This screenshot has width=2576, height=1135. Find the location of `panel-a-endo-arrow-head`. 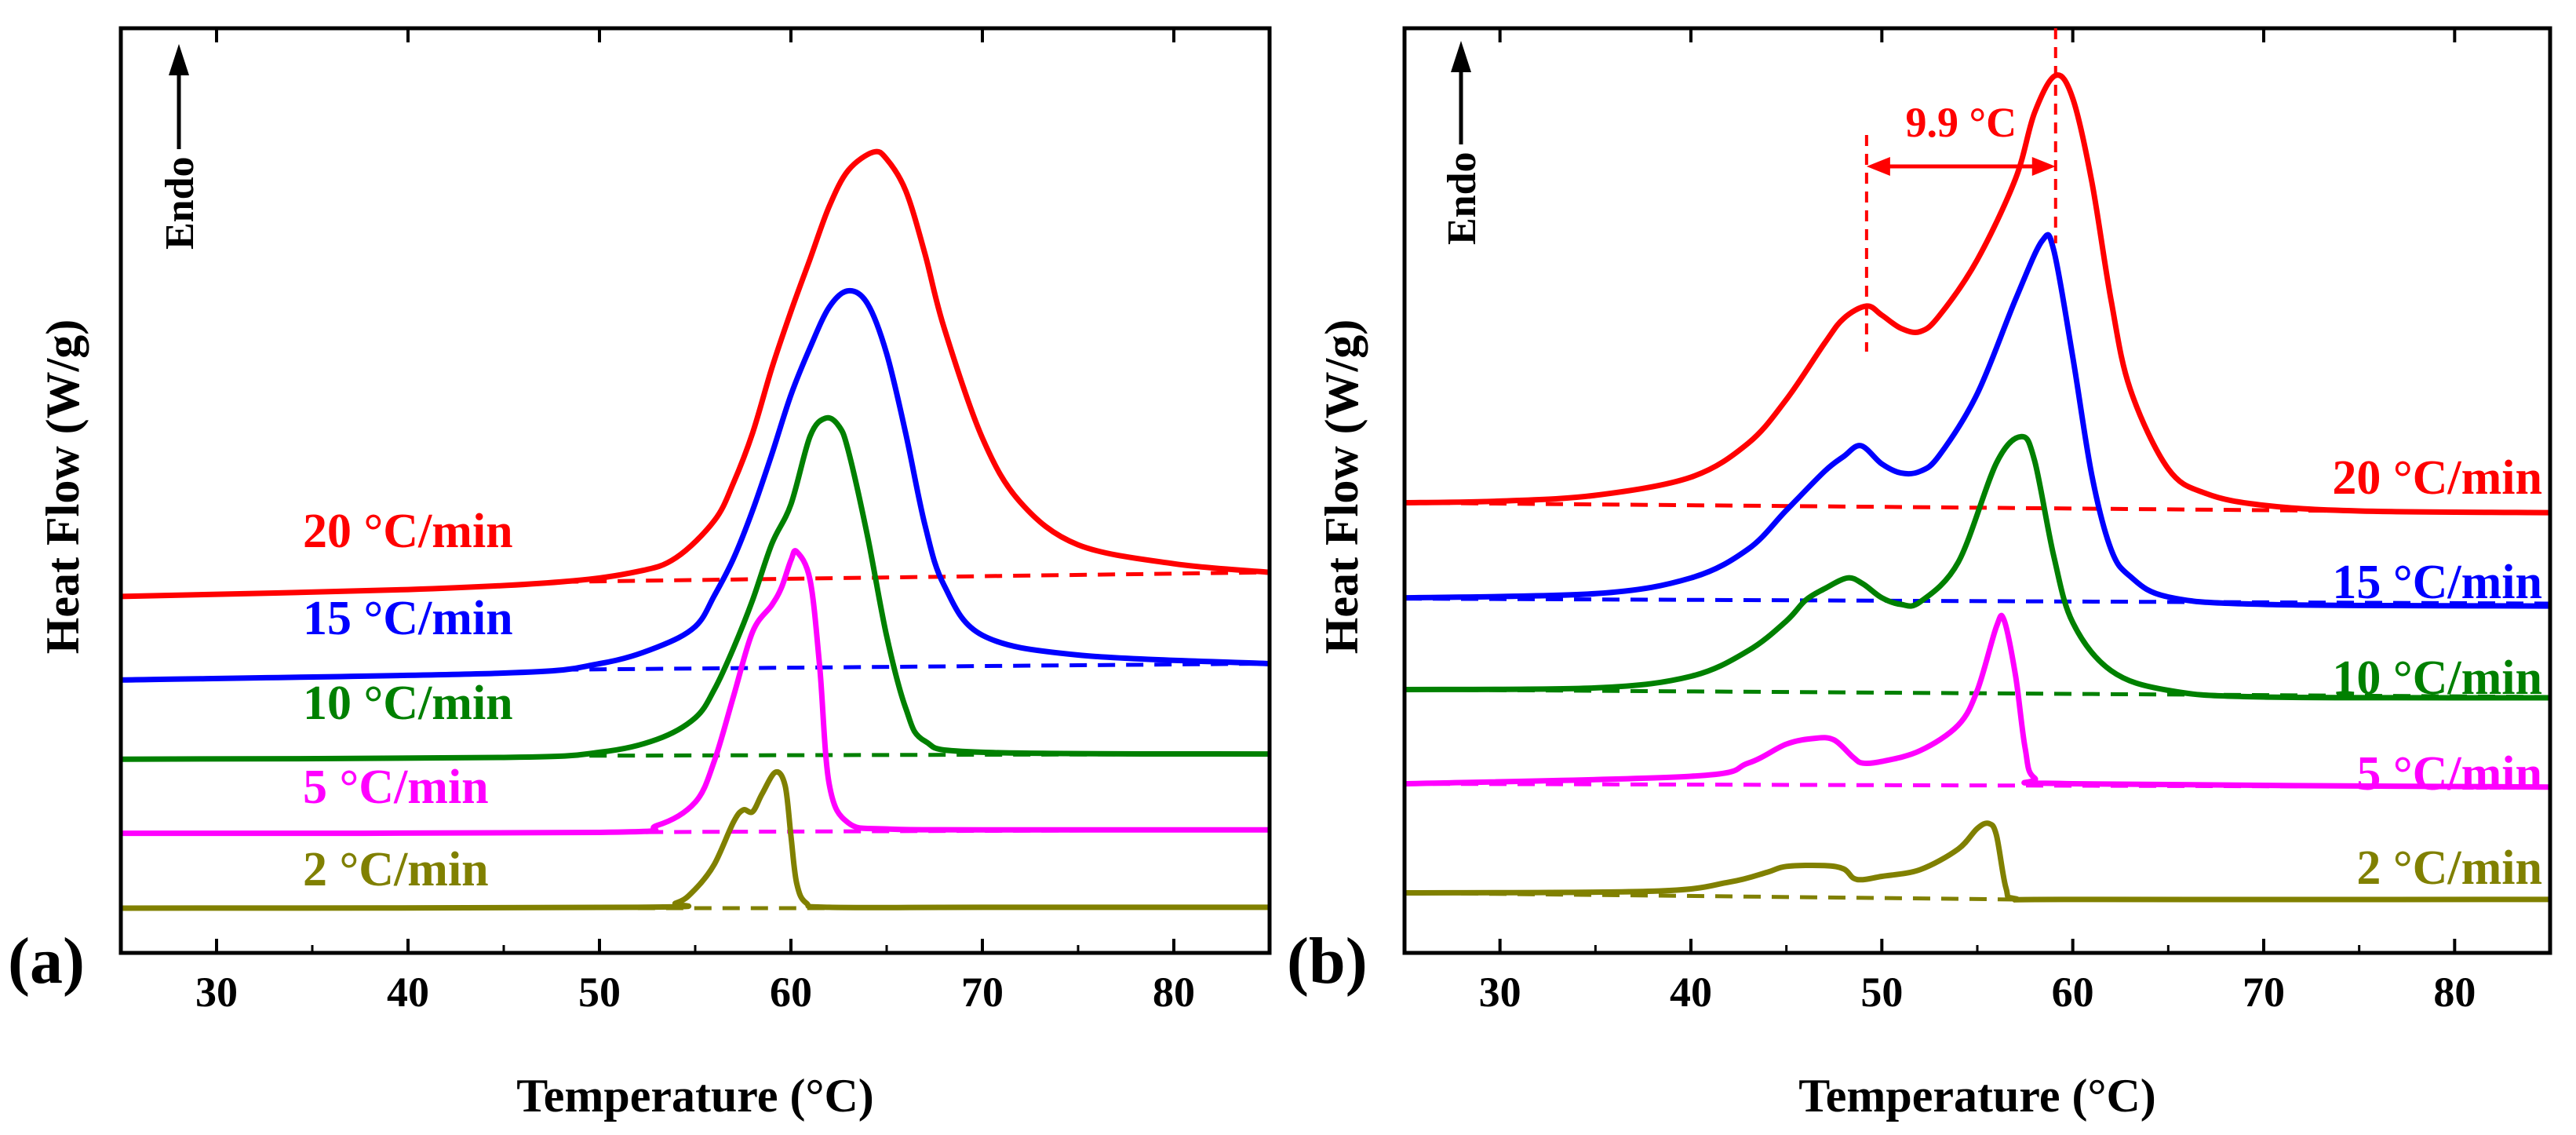

panel-a-endo-arrow-head is located at coordinates (179, 59).